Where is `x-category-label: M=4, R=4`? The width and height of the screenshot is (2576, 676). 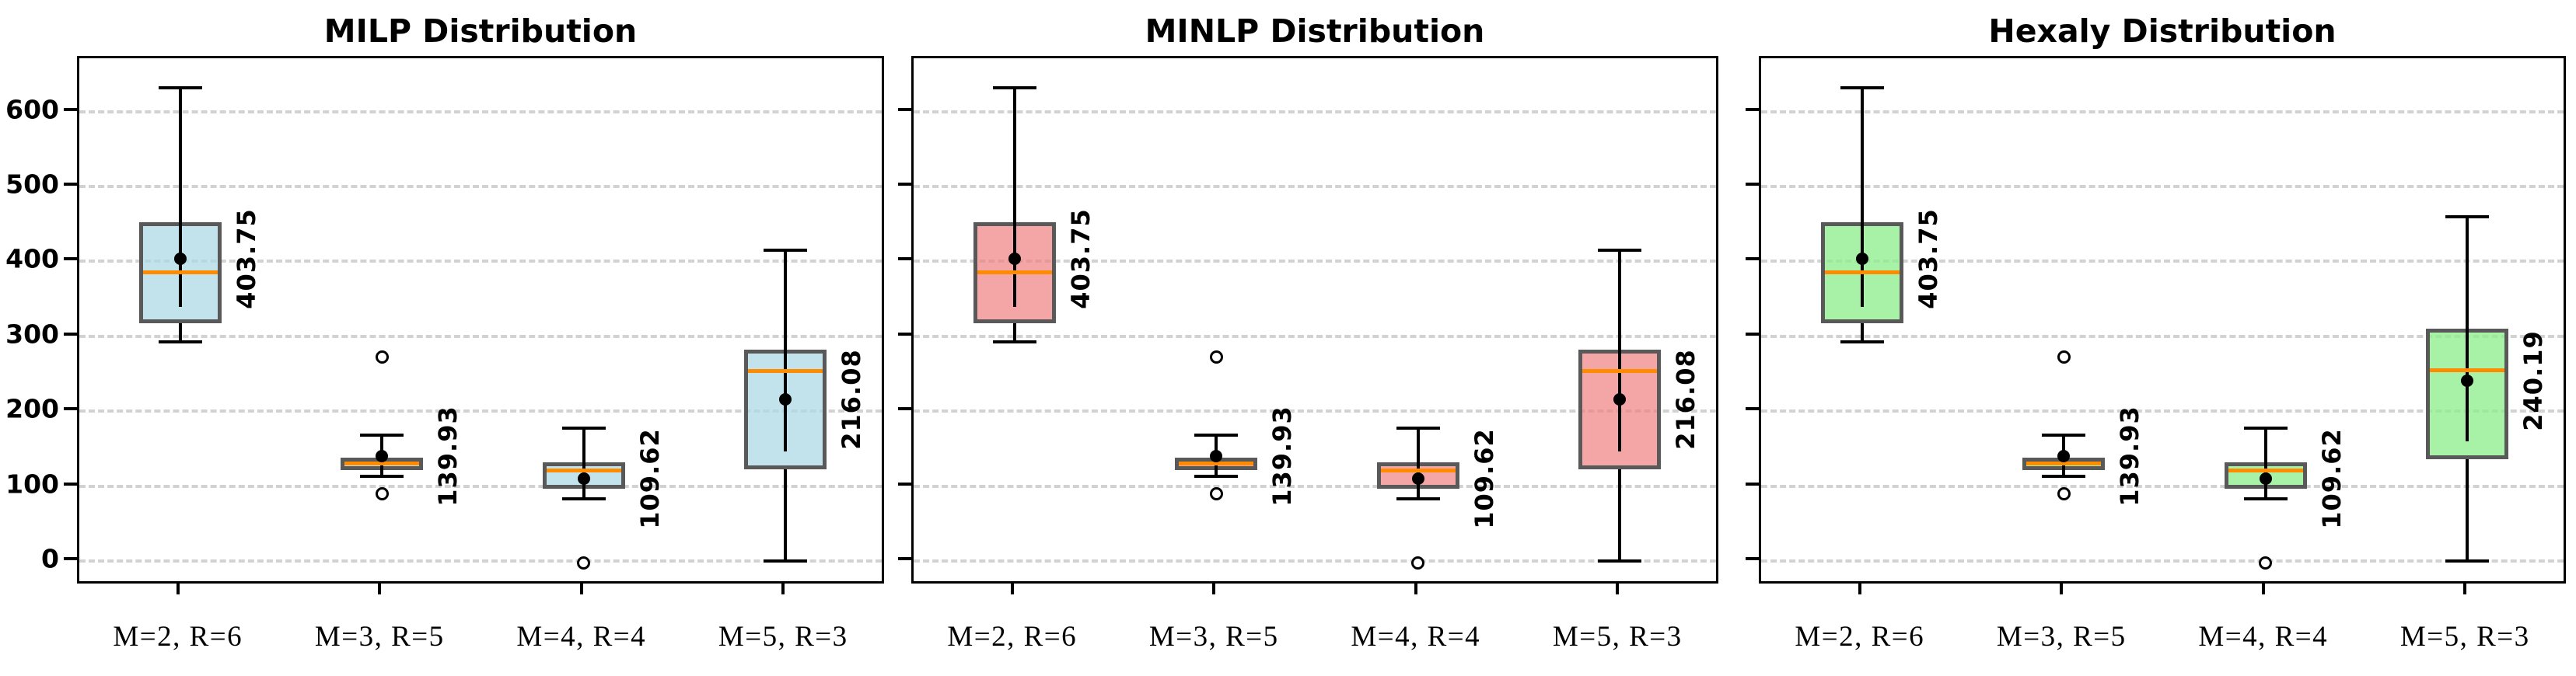 x-category-label: M=4, R=4 is located at coordinates (1416, 637).